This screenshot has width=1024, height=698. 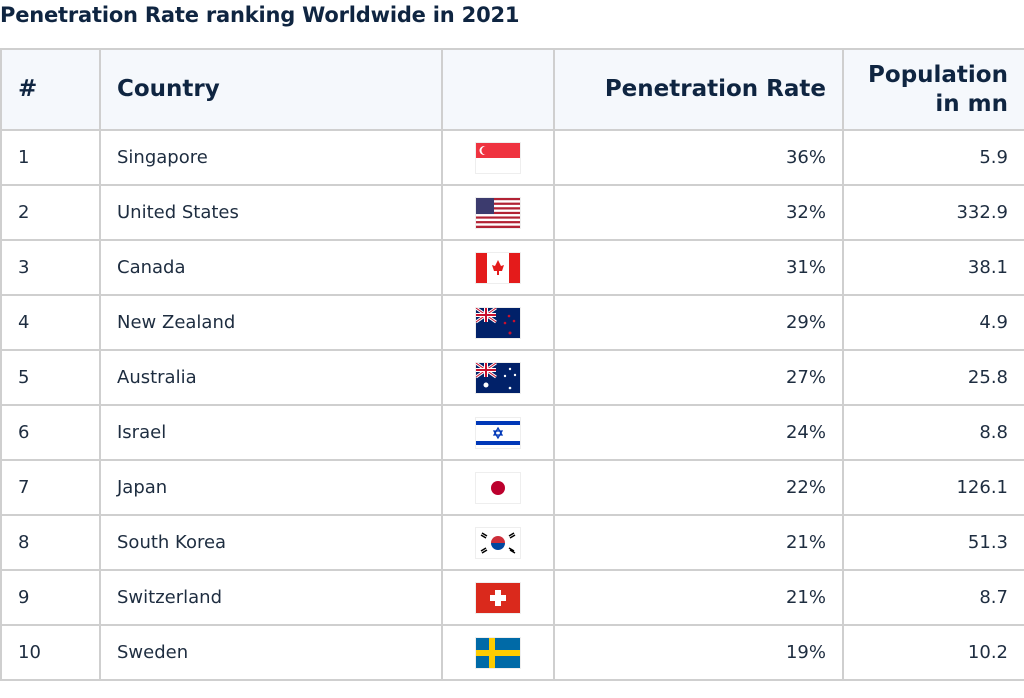 What do you see at coordinates (271, 89) in the screenshot?
I see `header-country: Country` at bounding box center [271, 89].